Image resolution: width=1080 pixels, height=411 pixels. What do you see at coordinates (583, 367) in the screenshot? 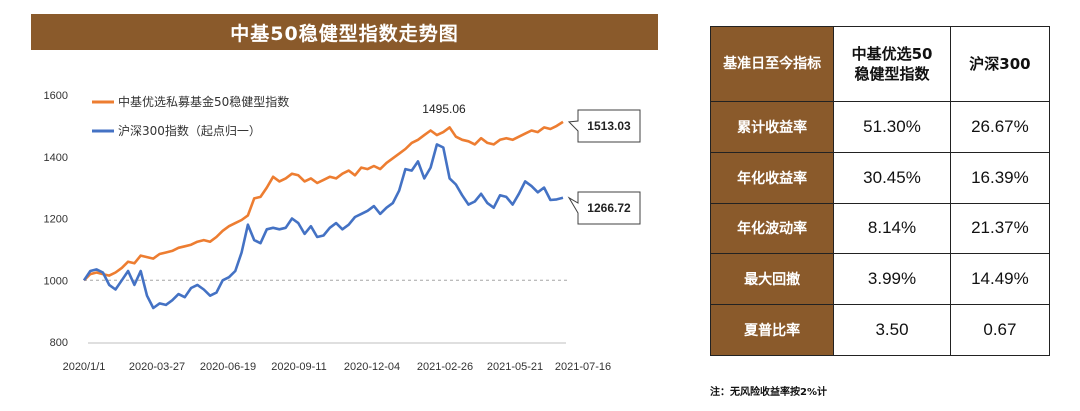
I see `x-tick-label: 2021-07-16` at bounding box center [583, 367].